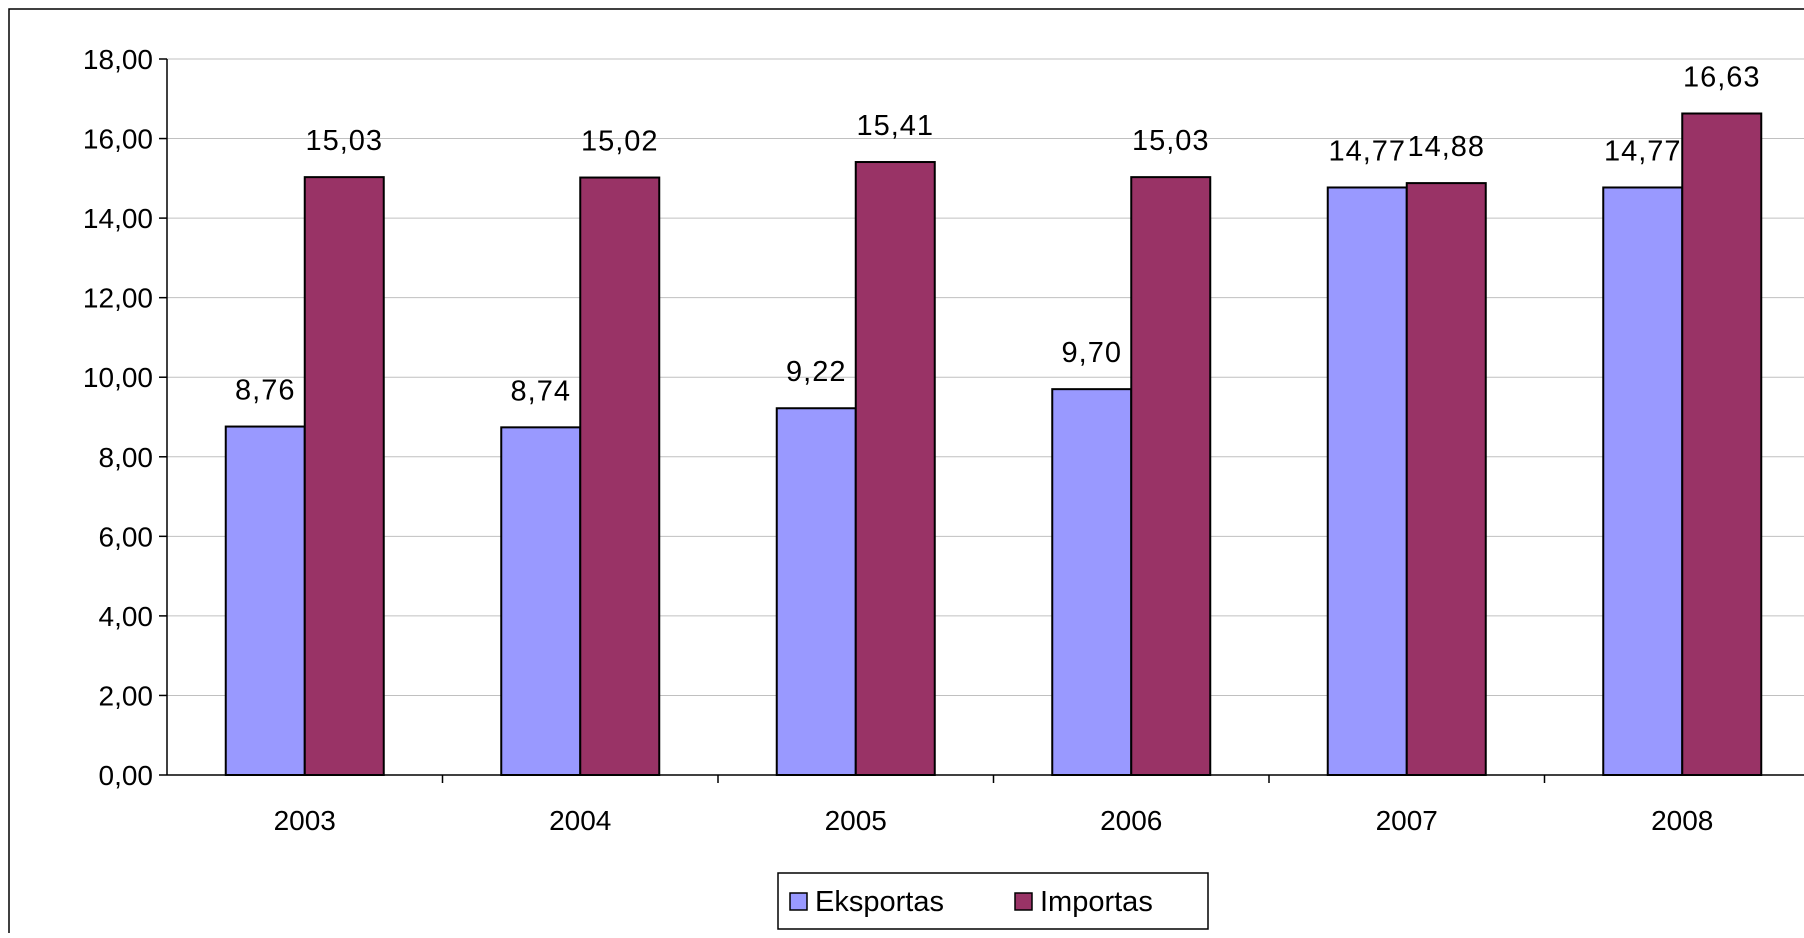 This screenshot has height=938, width=1804. I want to click on bar-eksportas-2003, so click(265, 600).